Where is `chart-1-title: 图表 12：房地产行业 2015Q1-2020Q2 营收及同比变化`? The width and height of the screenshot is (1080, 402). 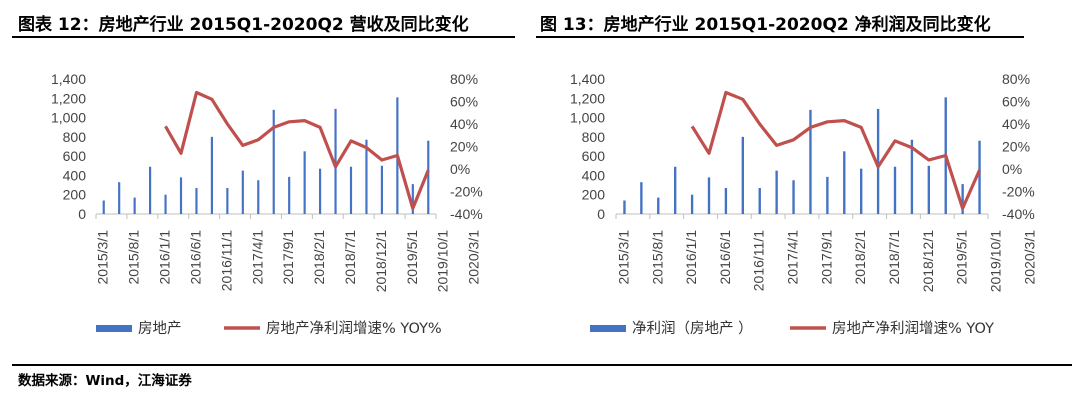 chart-1-title: 图表 12：房地产行业 2015Q1-2020Q2 营收及同比变化 is located at coordinates (243, 25).